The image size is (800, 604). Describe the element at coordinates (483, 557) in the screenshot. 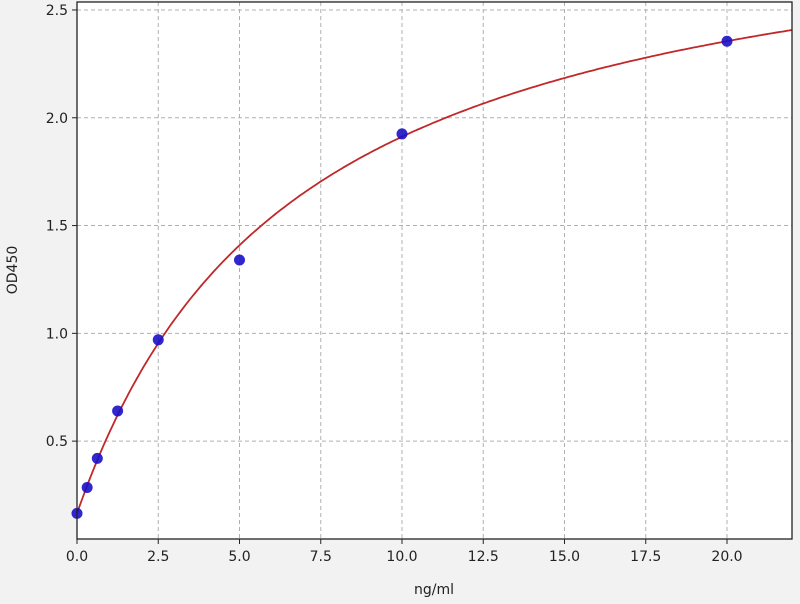

I see `x-tick-label: 12.5` at that location.